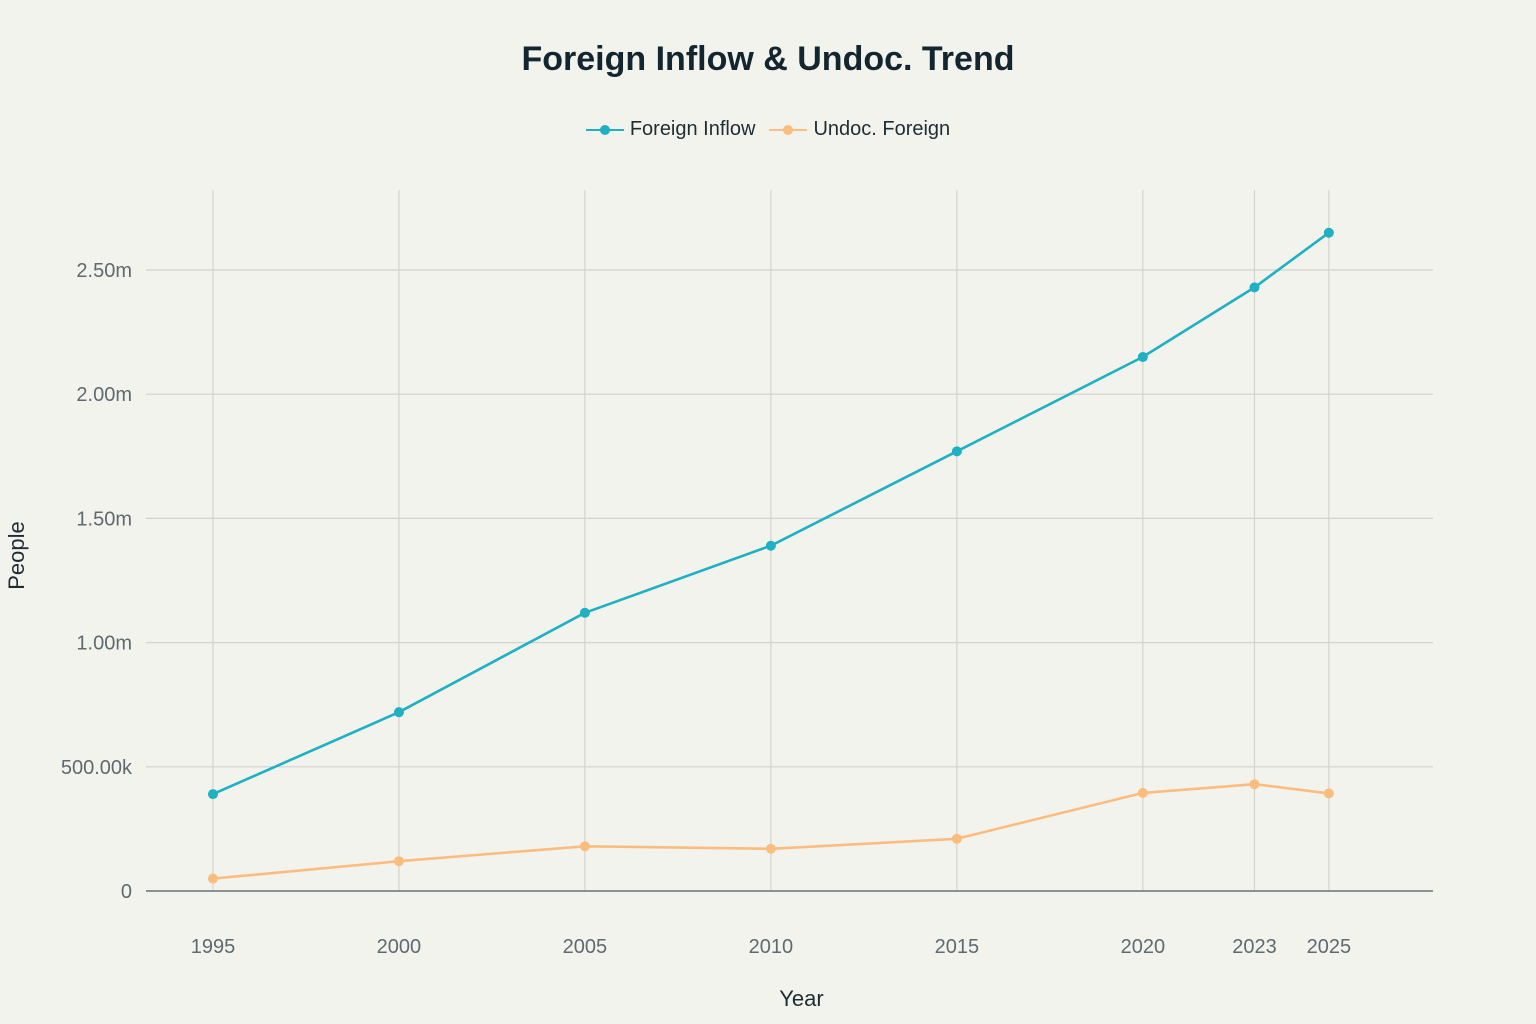  What do you see at coordinates (788, 130) in the screenshot?
I see `legend-swatch-undoc-foreign` at bounding box center [788, 130].